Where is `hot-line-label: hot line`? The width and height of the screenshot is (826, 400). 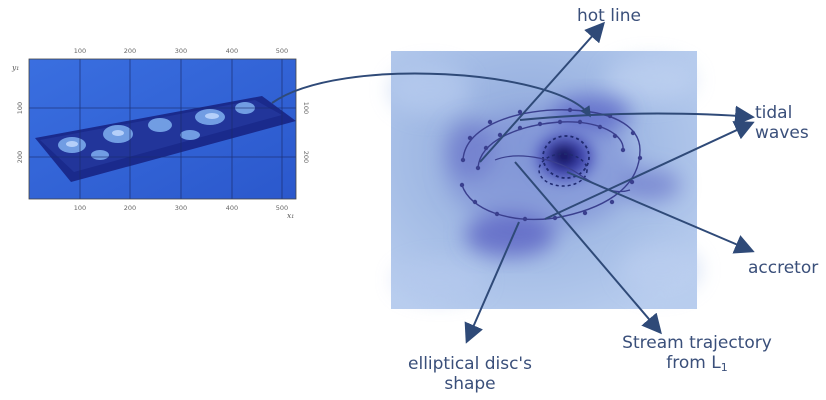 hot-line-label: hot line is located at coordinates (609, 16).